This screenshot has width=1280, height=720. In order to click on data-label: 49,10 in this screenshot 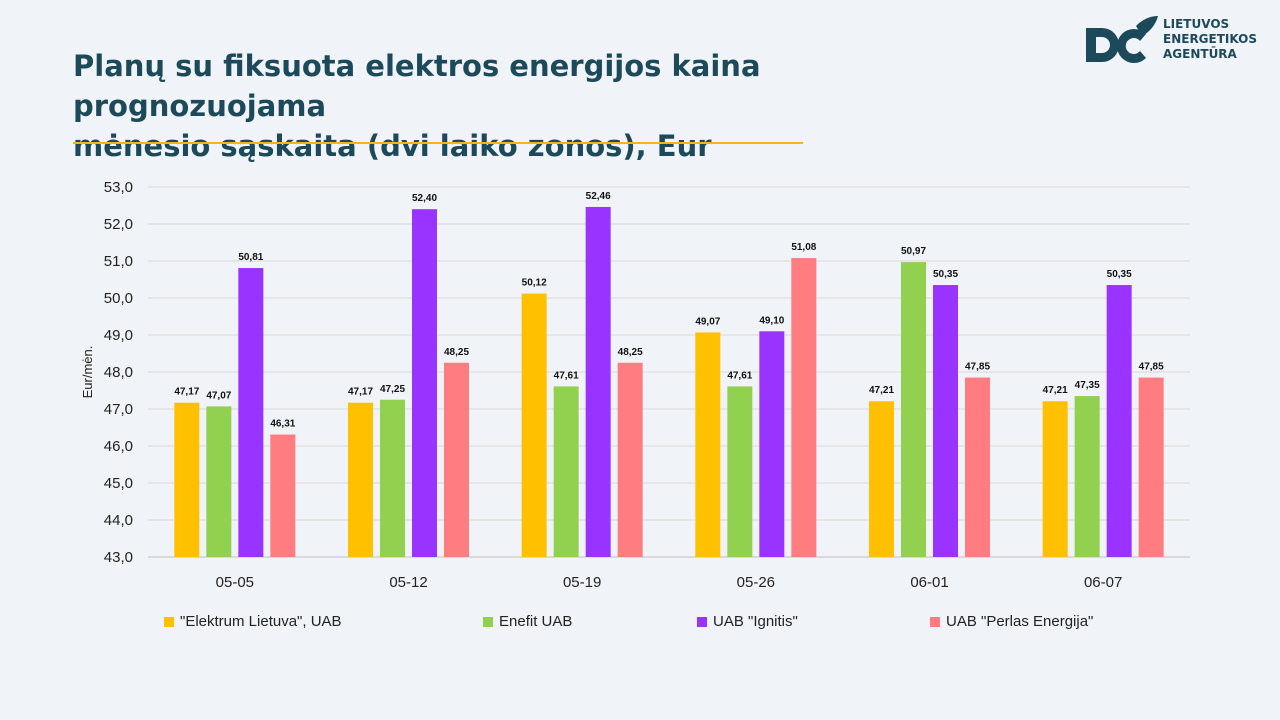, I will do `click(771, 320)`.